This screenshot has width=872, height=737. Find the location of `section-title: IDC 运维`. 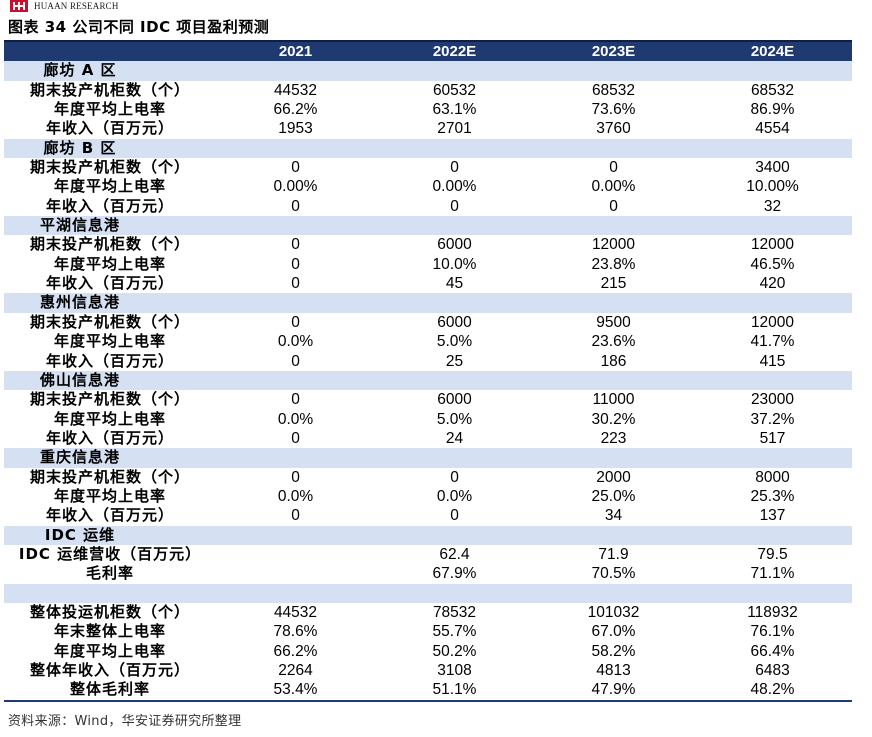

section-title: IDC 运维 is located at coordinates (110, 535).